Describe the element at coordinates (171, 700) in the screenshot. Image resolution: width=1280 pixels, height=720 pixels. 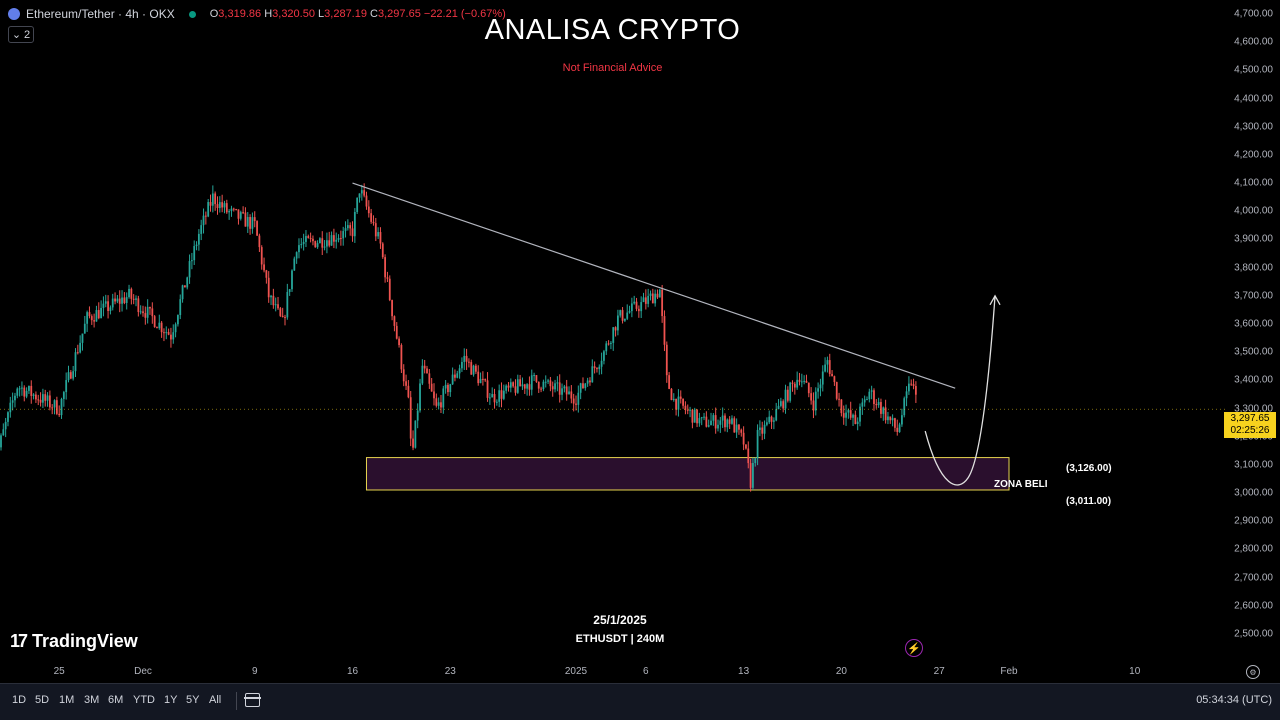
I see `timeframe-1y: 1Y` at that location.